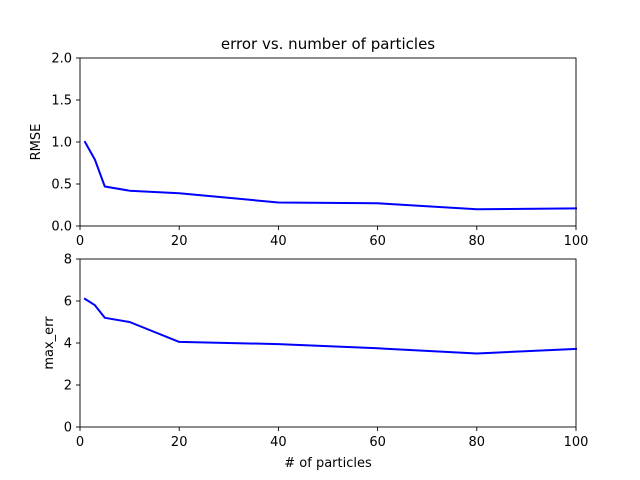 The height and width of the screenshot is (480, 640). Describe the element at coordinates (328, 44) in the screenshot. I see `chart-title: error vs. number of particles` at that location.